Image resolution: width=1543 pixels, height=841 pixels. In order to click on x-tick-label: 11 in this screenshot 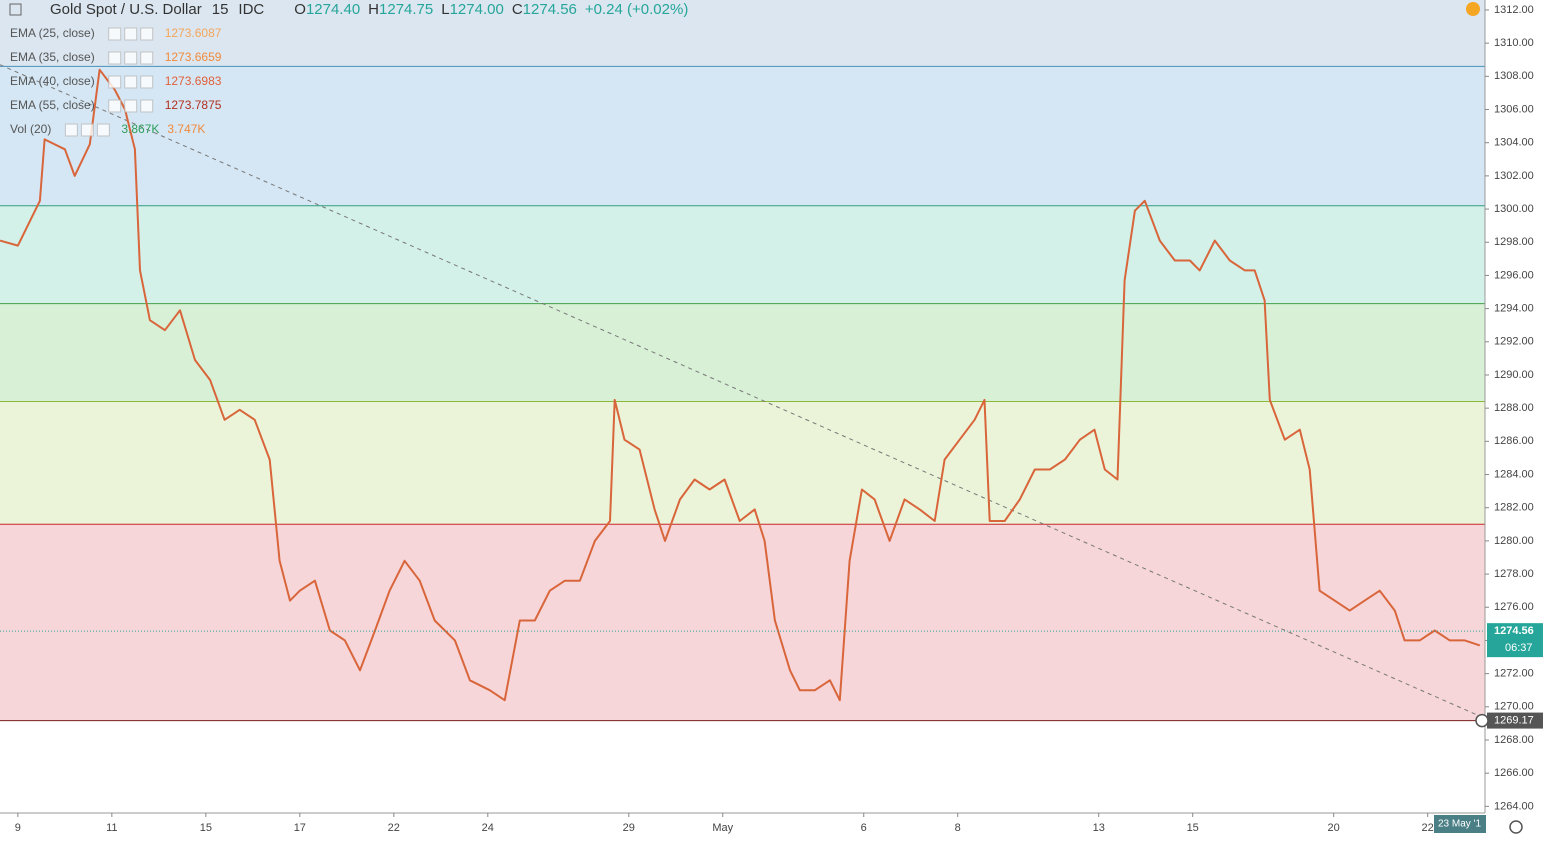, I will do `click(111, 828)`.